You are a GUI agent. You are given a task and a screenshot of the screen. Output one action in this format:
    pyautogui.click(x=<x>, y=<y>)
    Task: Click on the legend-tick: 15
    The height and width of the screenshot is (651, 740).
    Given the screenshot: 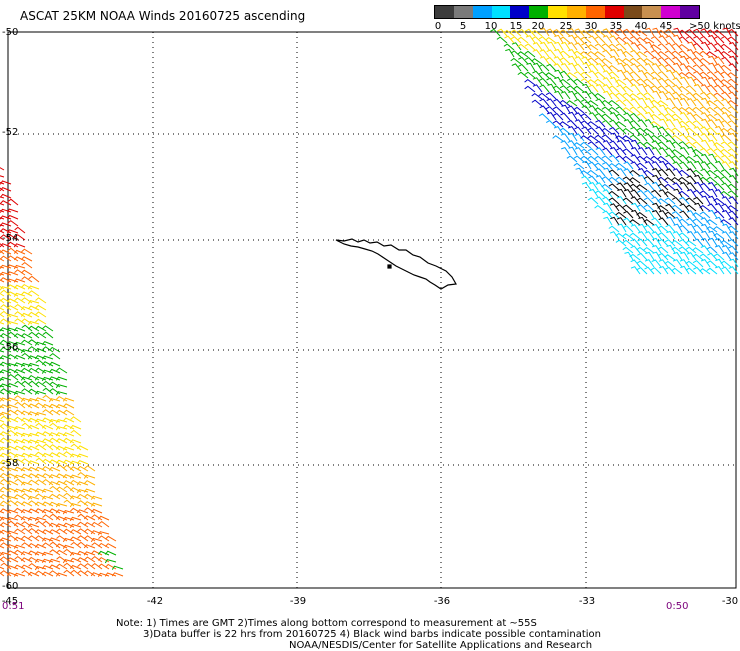 What is the action you would take?
    pyautogui.click(x=516, y=26)
    